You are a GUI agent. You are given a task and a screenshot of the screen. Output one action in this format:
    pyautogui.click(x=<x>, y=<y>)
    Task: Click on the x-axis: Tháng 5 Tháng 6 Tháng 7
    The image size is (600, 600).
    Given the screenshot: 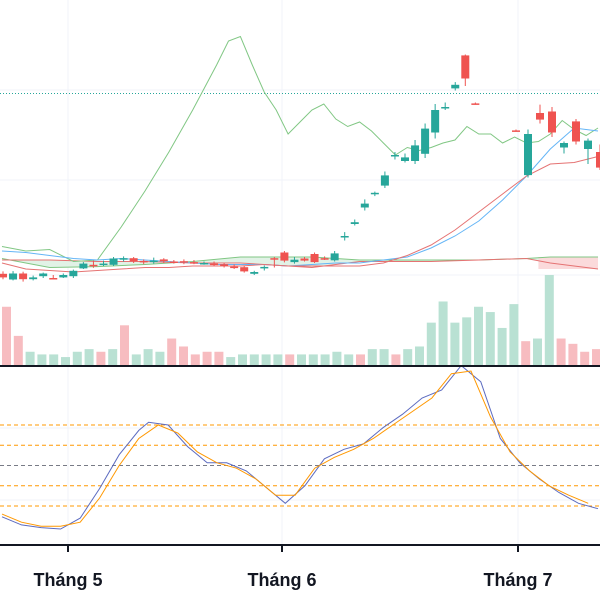 What is the action you would take?
    pyautogui.click(x=293, y=567)
    